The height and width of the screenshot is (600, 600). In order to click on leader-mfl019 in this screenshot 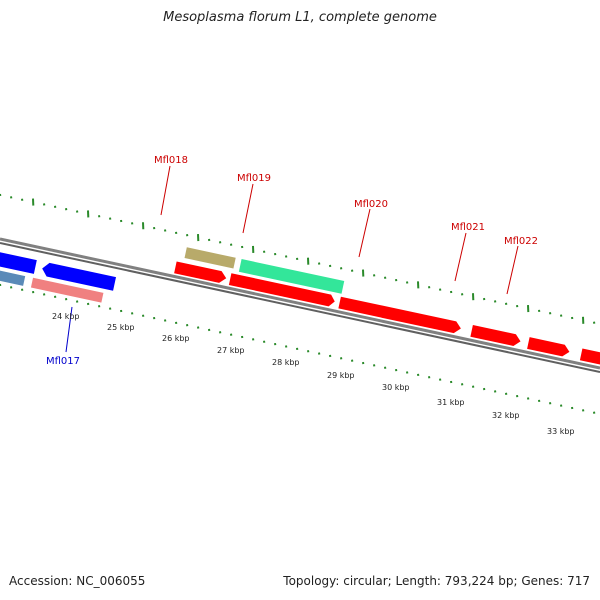, I will do `click(248, 208)`.